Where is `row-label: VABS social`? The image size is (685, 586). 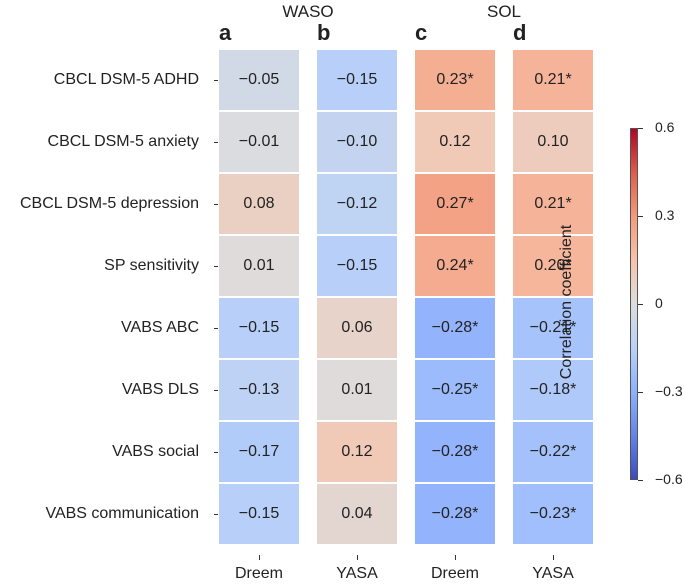
row-label: VABS social is located at coordinates (155, 451).